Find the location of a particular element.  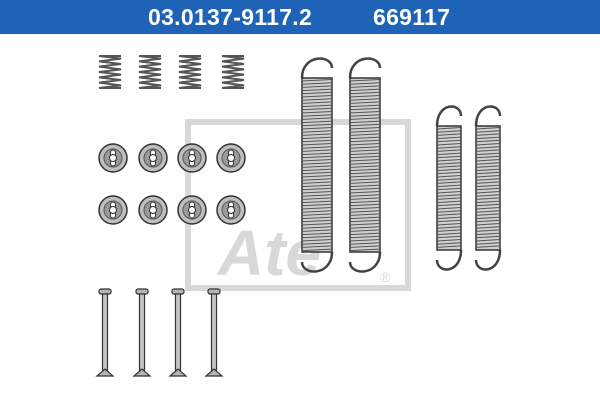

watermark-registered-mark: ® is located at coordinates (385, 277).